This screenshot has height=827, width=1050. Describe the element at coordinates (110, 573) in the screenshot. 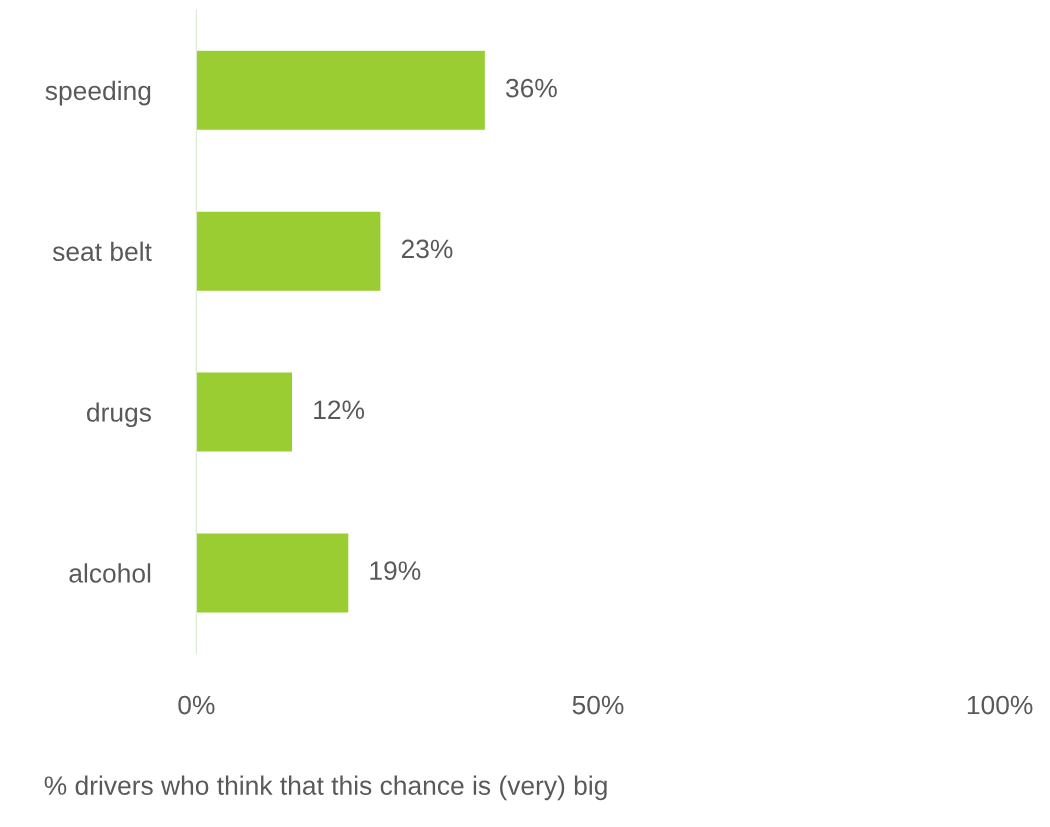

I see `y-tick-label: alcohol` at that location.